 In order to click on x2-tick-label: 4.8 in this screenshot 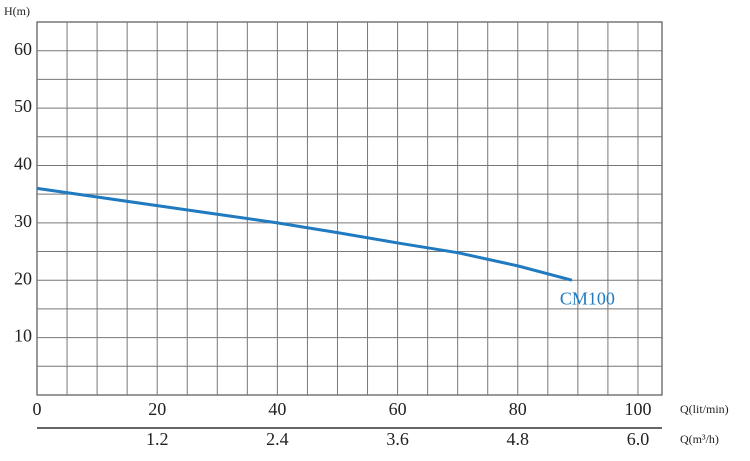, I will do `click(518, 439)`.